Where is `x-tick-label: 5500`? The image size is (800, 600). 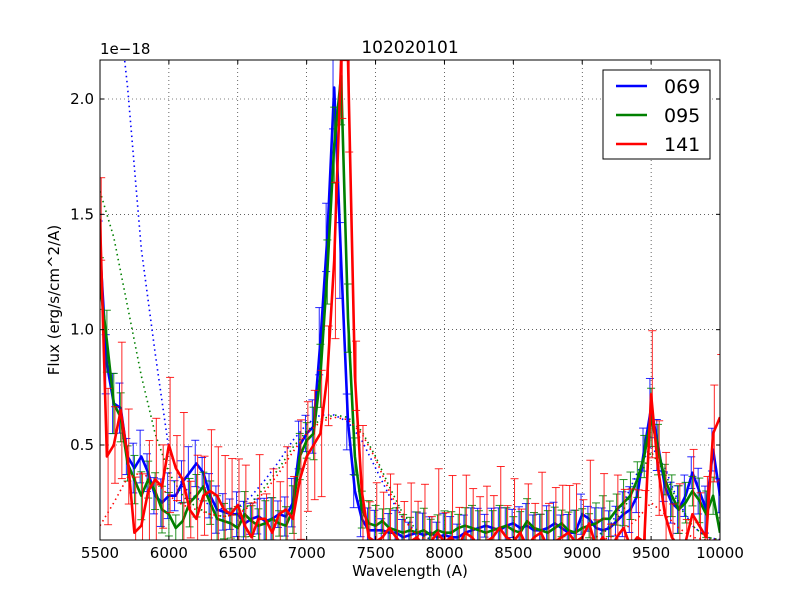 x-tick-label: 5500 is located at coordinates (100, 553).